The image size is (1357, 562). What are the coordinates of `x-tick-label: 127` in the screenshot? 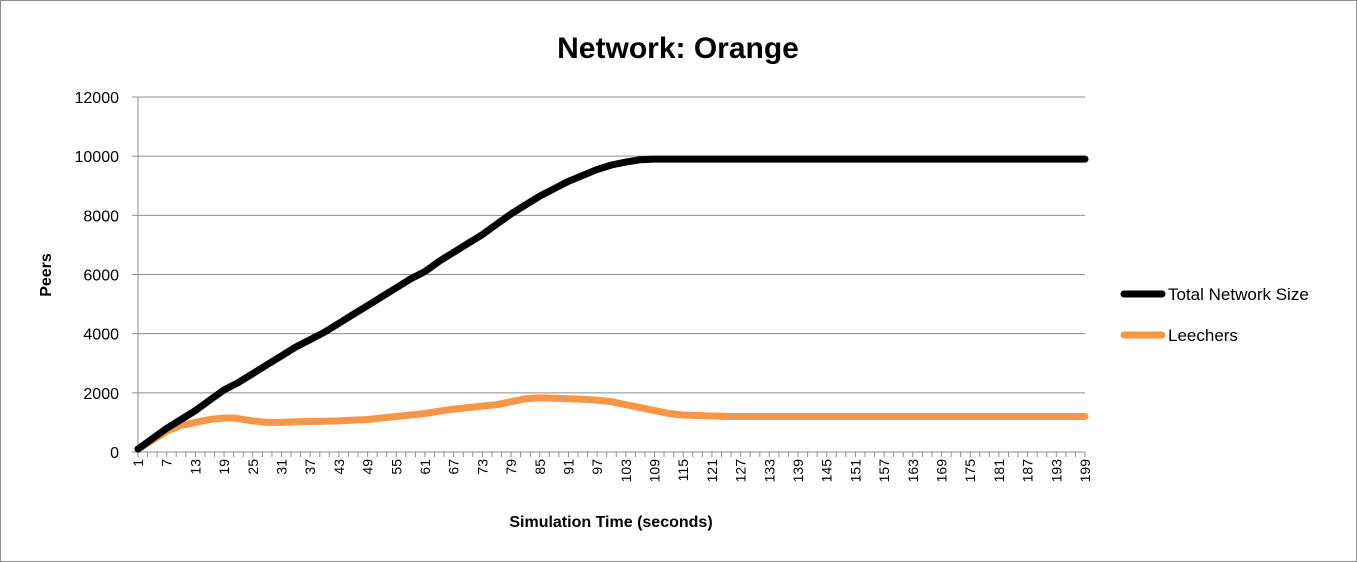 It's located at (741, 471).